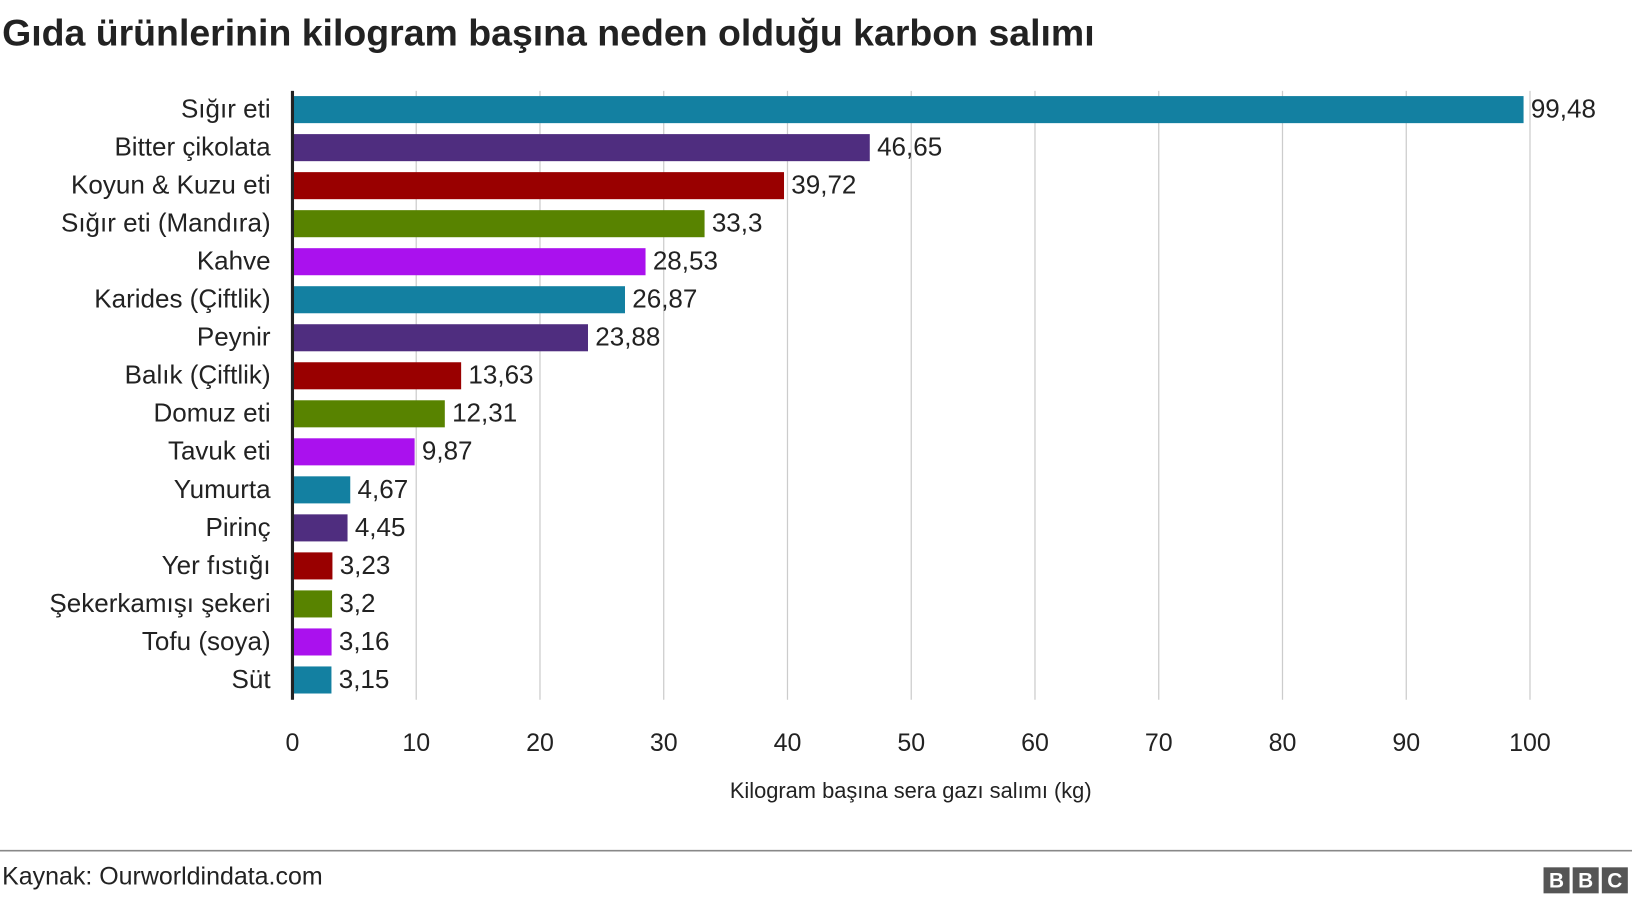  What do you see at coordinates (234, 337) in the screenshot?
I see `y-tick-label: Peynir` at bounding box center [234, 337].